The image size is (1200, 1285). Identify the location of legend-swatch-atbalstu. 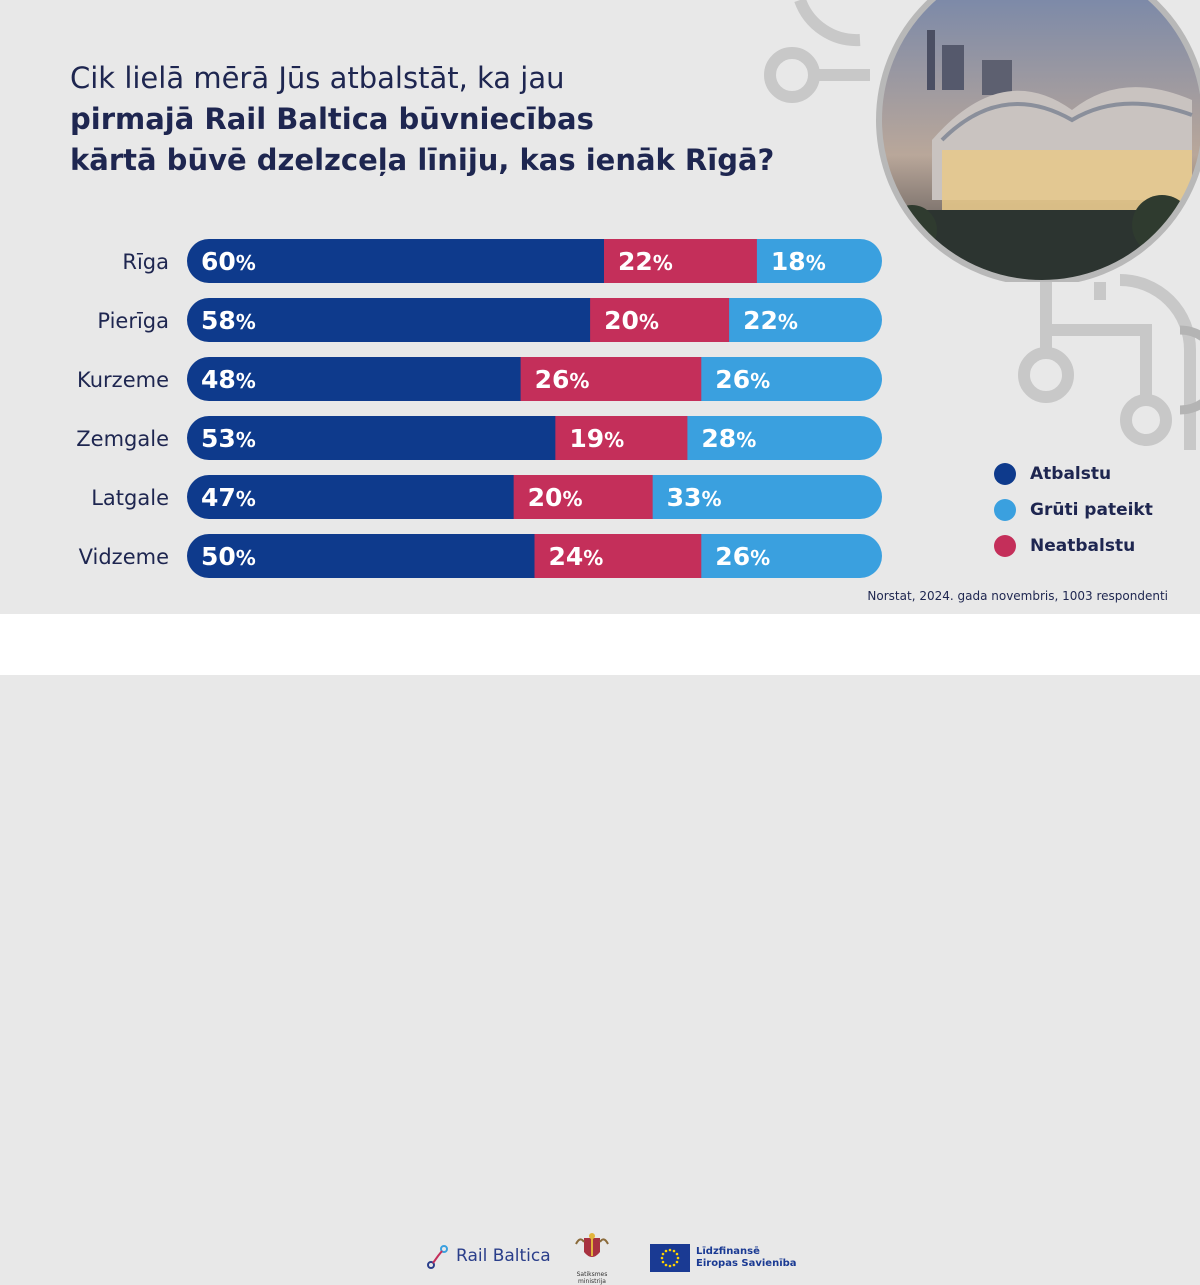
(1005, 474).